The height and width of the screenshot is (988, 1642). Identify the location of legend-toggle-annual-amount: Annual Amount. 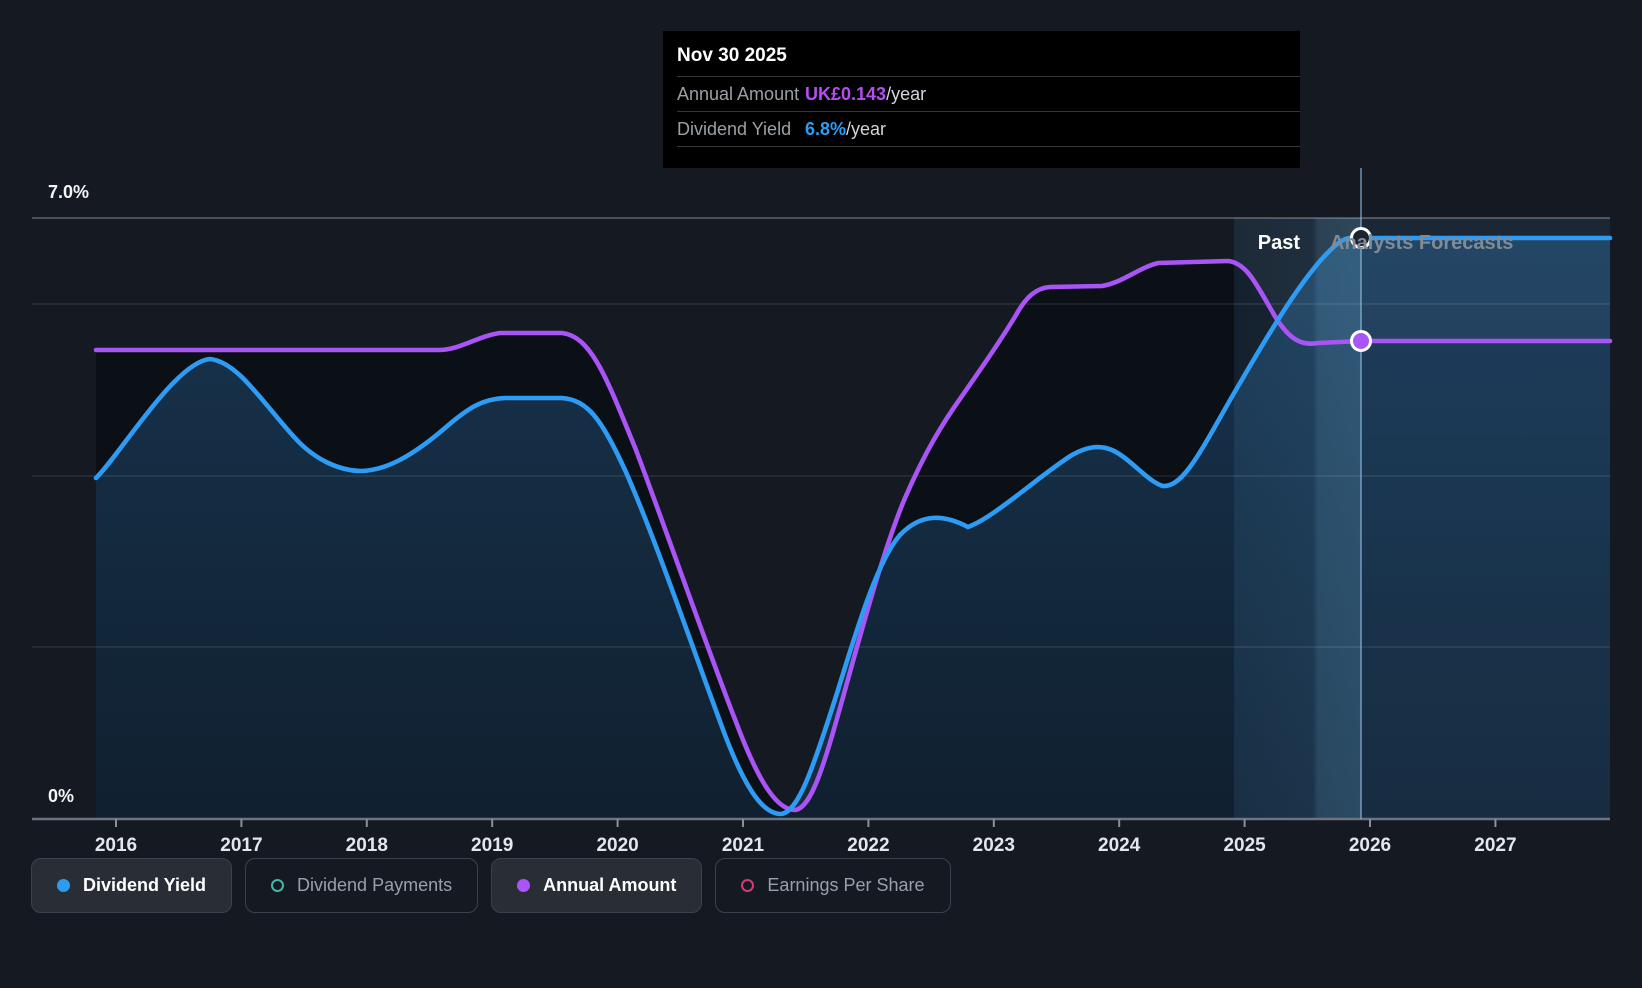
(597, 885).